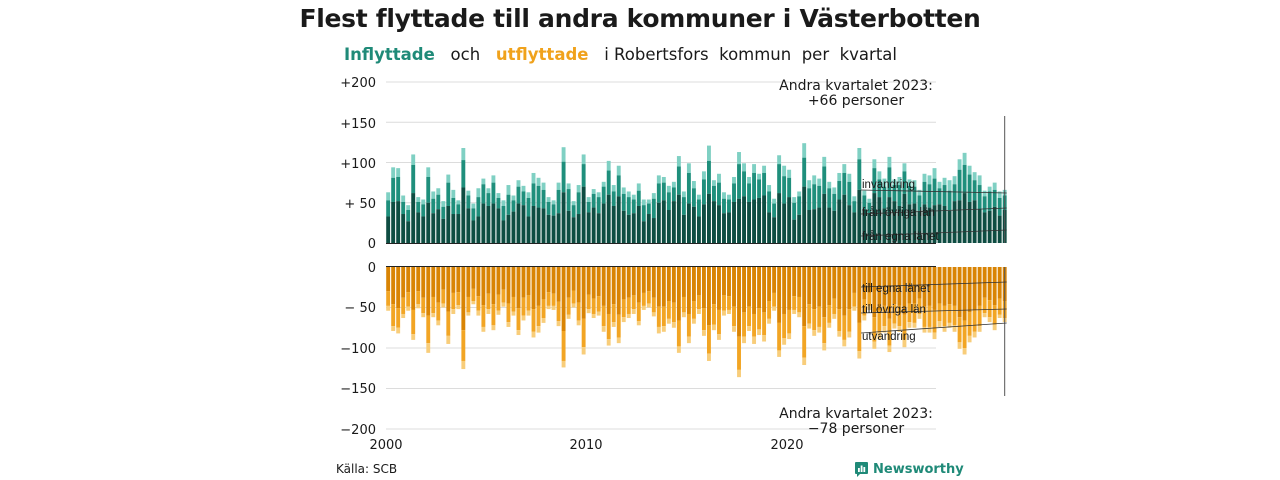 The width and height of the screenshot is (1280, 480). What do you see at coordinates (372, 244) in the screenshot?
I see `ytick-top: 0` at bounding box center [372, 244].